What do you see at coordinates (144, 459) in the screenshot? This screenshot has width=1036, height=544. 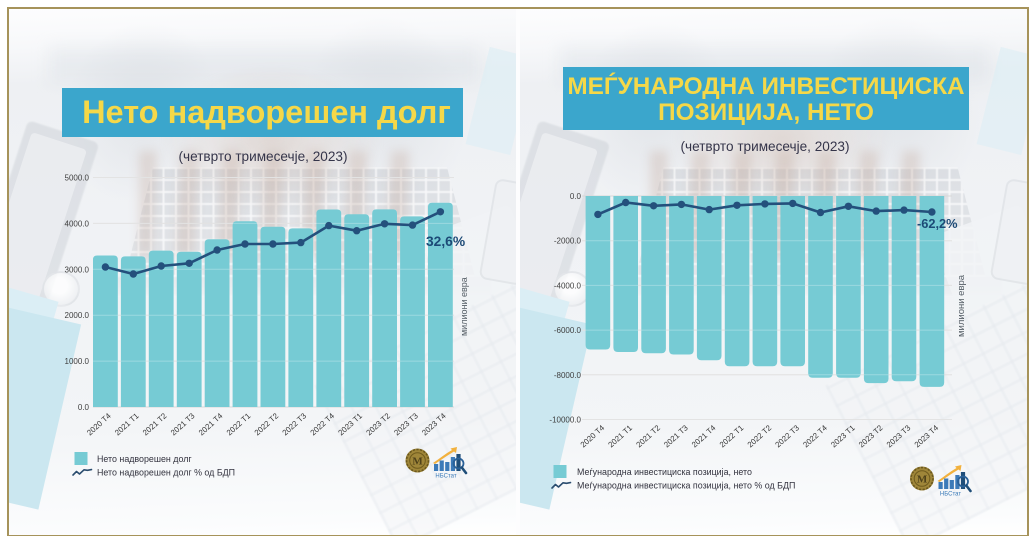 I see `svg-text: Нето надворешен долг` at bounding box center [144, 459].